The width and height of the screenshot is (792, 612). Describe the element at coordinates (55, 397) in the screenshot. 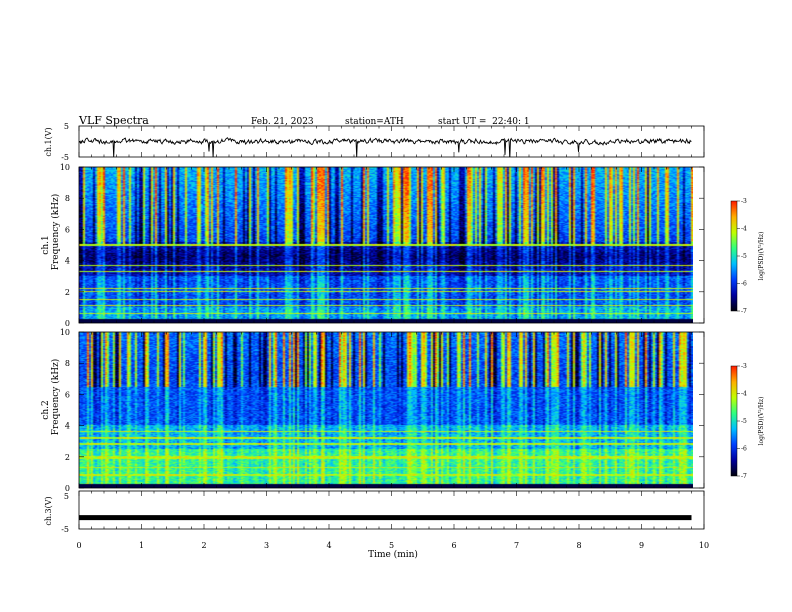

I see `ch2-frequency-axis-label: Frequency (kHz)` at that location.